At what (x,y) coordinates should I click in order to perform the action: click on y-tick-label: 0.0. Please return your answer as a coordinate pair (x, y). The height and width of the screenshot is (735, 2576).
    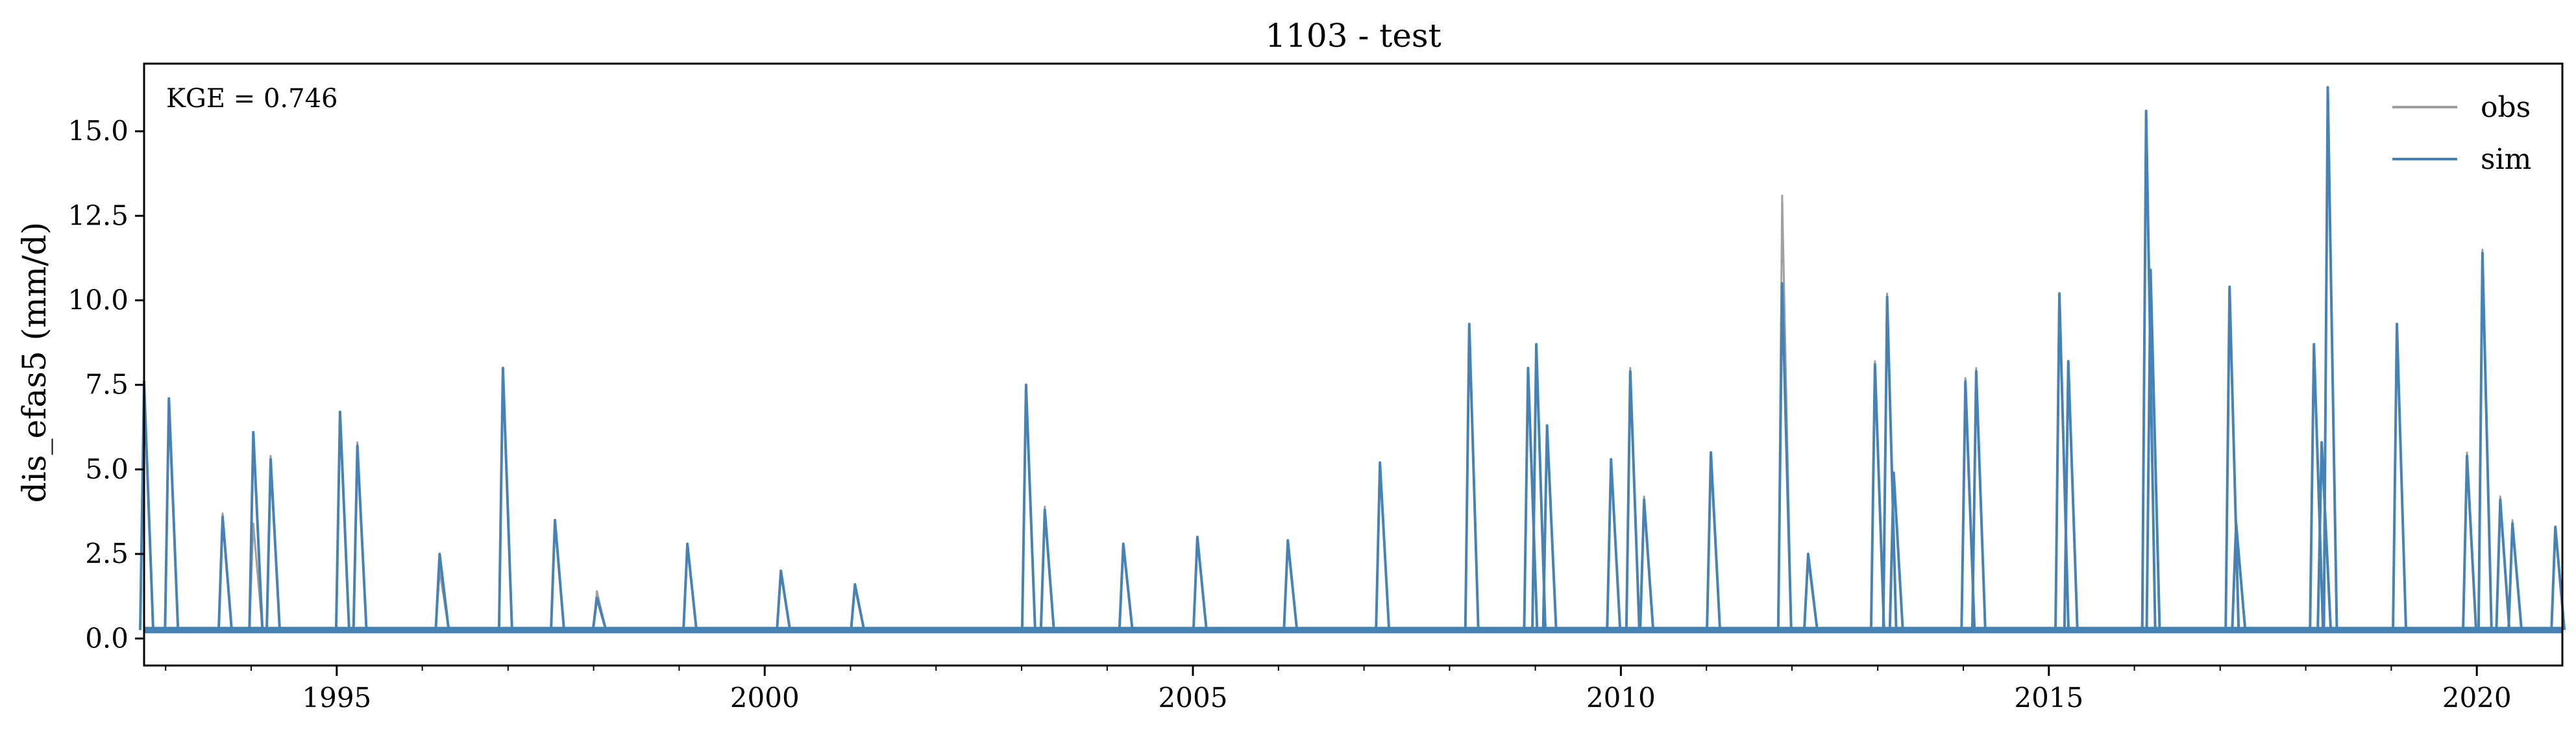
    Looking at the image, I should click on (107, 638).